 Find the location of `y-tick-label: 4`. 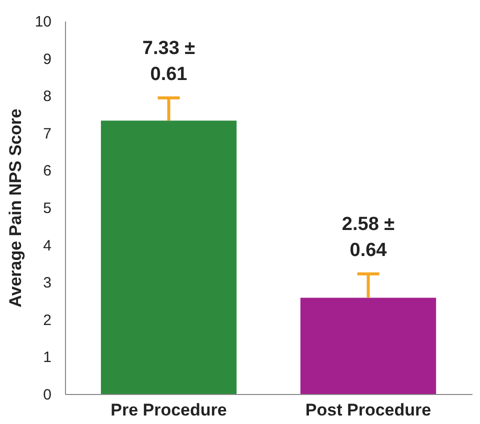

y-tick-label: 4 is located at coordinates (47, 245).